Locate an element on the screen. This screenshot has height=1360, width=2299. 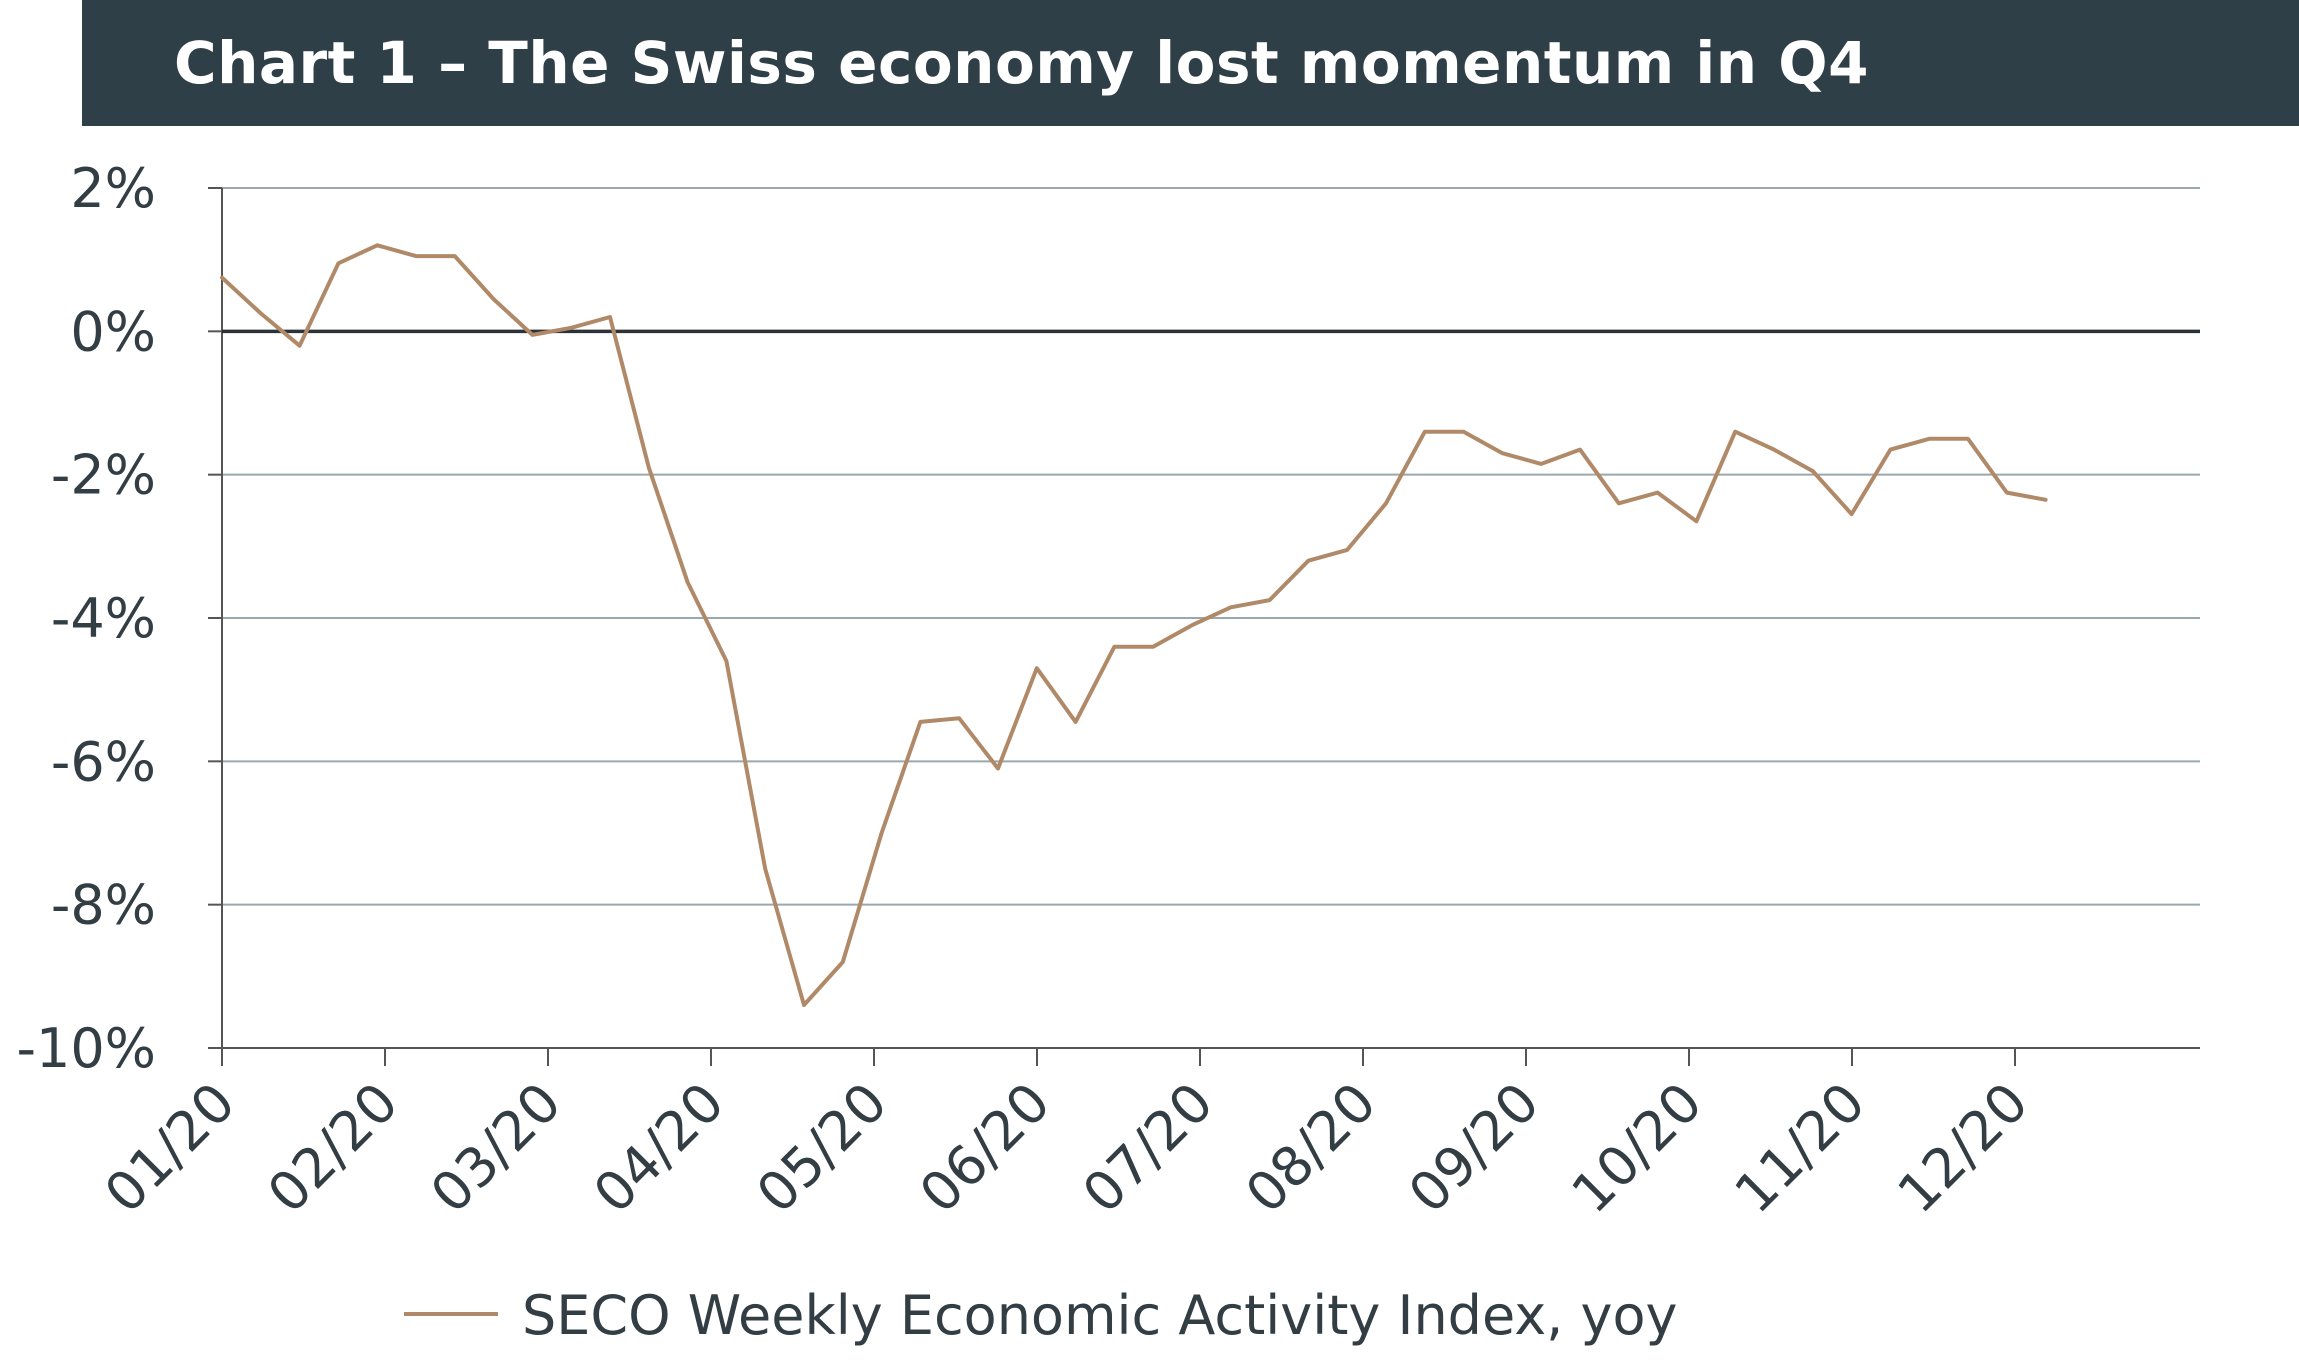
x-tick-label-8: 09/20 is located at coordinates (1474, 1148).